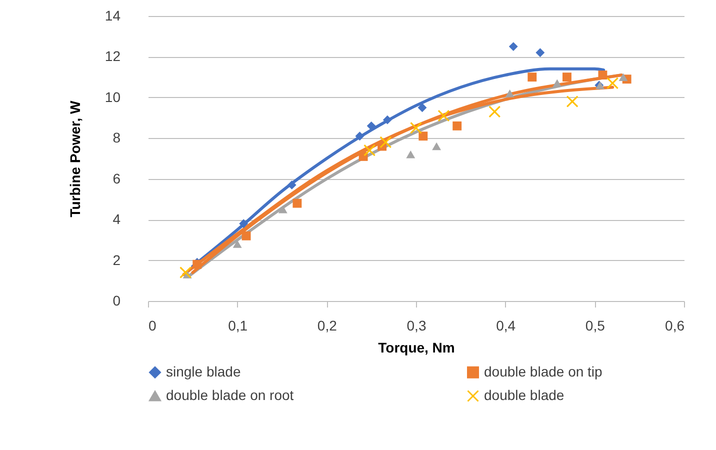 This screenshot has width=716, height=450. I want to click on legend-label: double blade, so click(524, 395).